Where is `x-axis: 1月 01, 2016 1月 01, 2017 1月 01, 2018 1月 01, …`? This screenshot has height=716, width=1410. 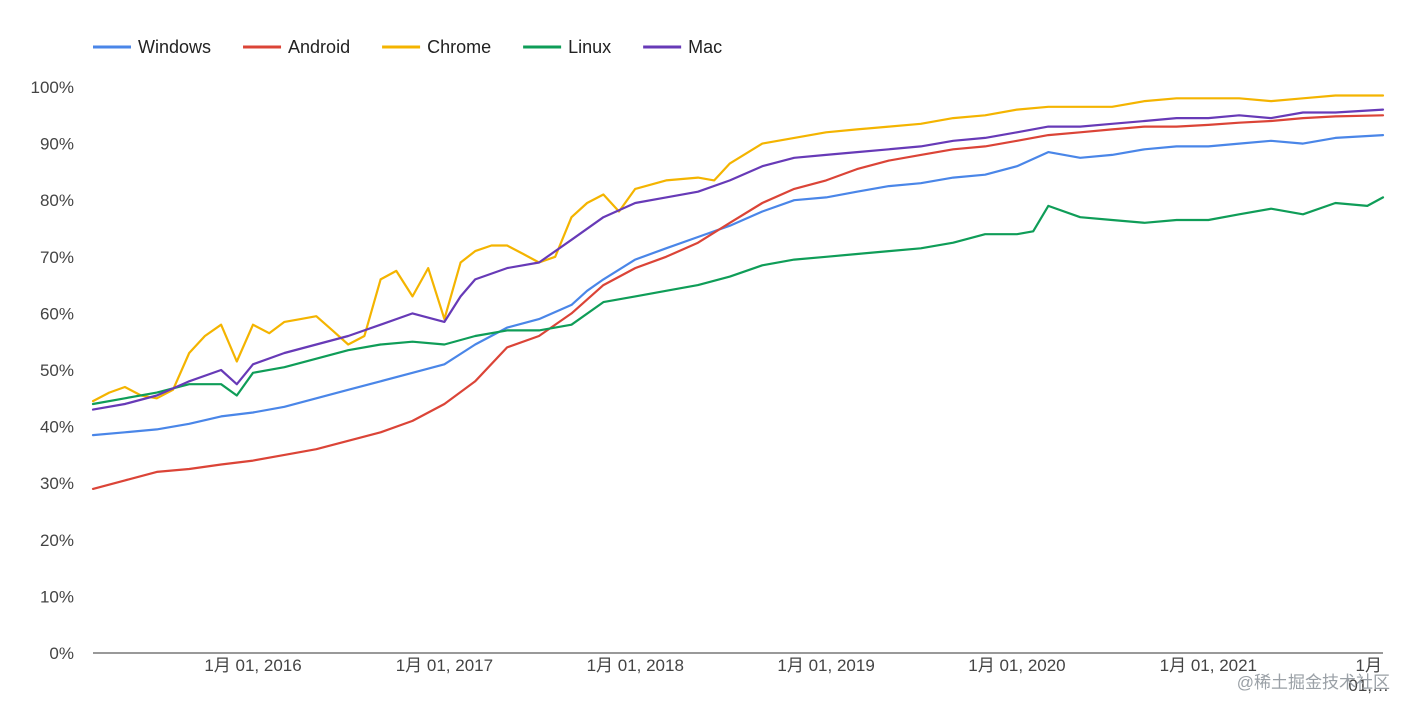
x-axis: 1月 01, 2016 1月 01, 2017 1月 01, 2018 1月 01, … is located at coordinates (796, 675).